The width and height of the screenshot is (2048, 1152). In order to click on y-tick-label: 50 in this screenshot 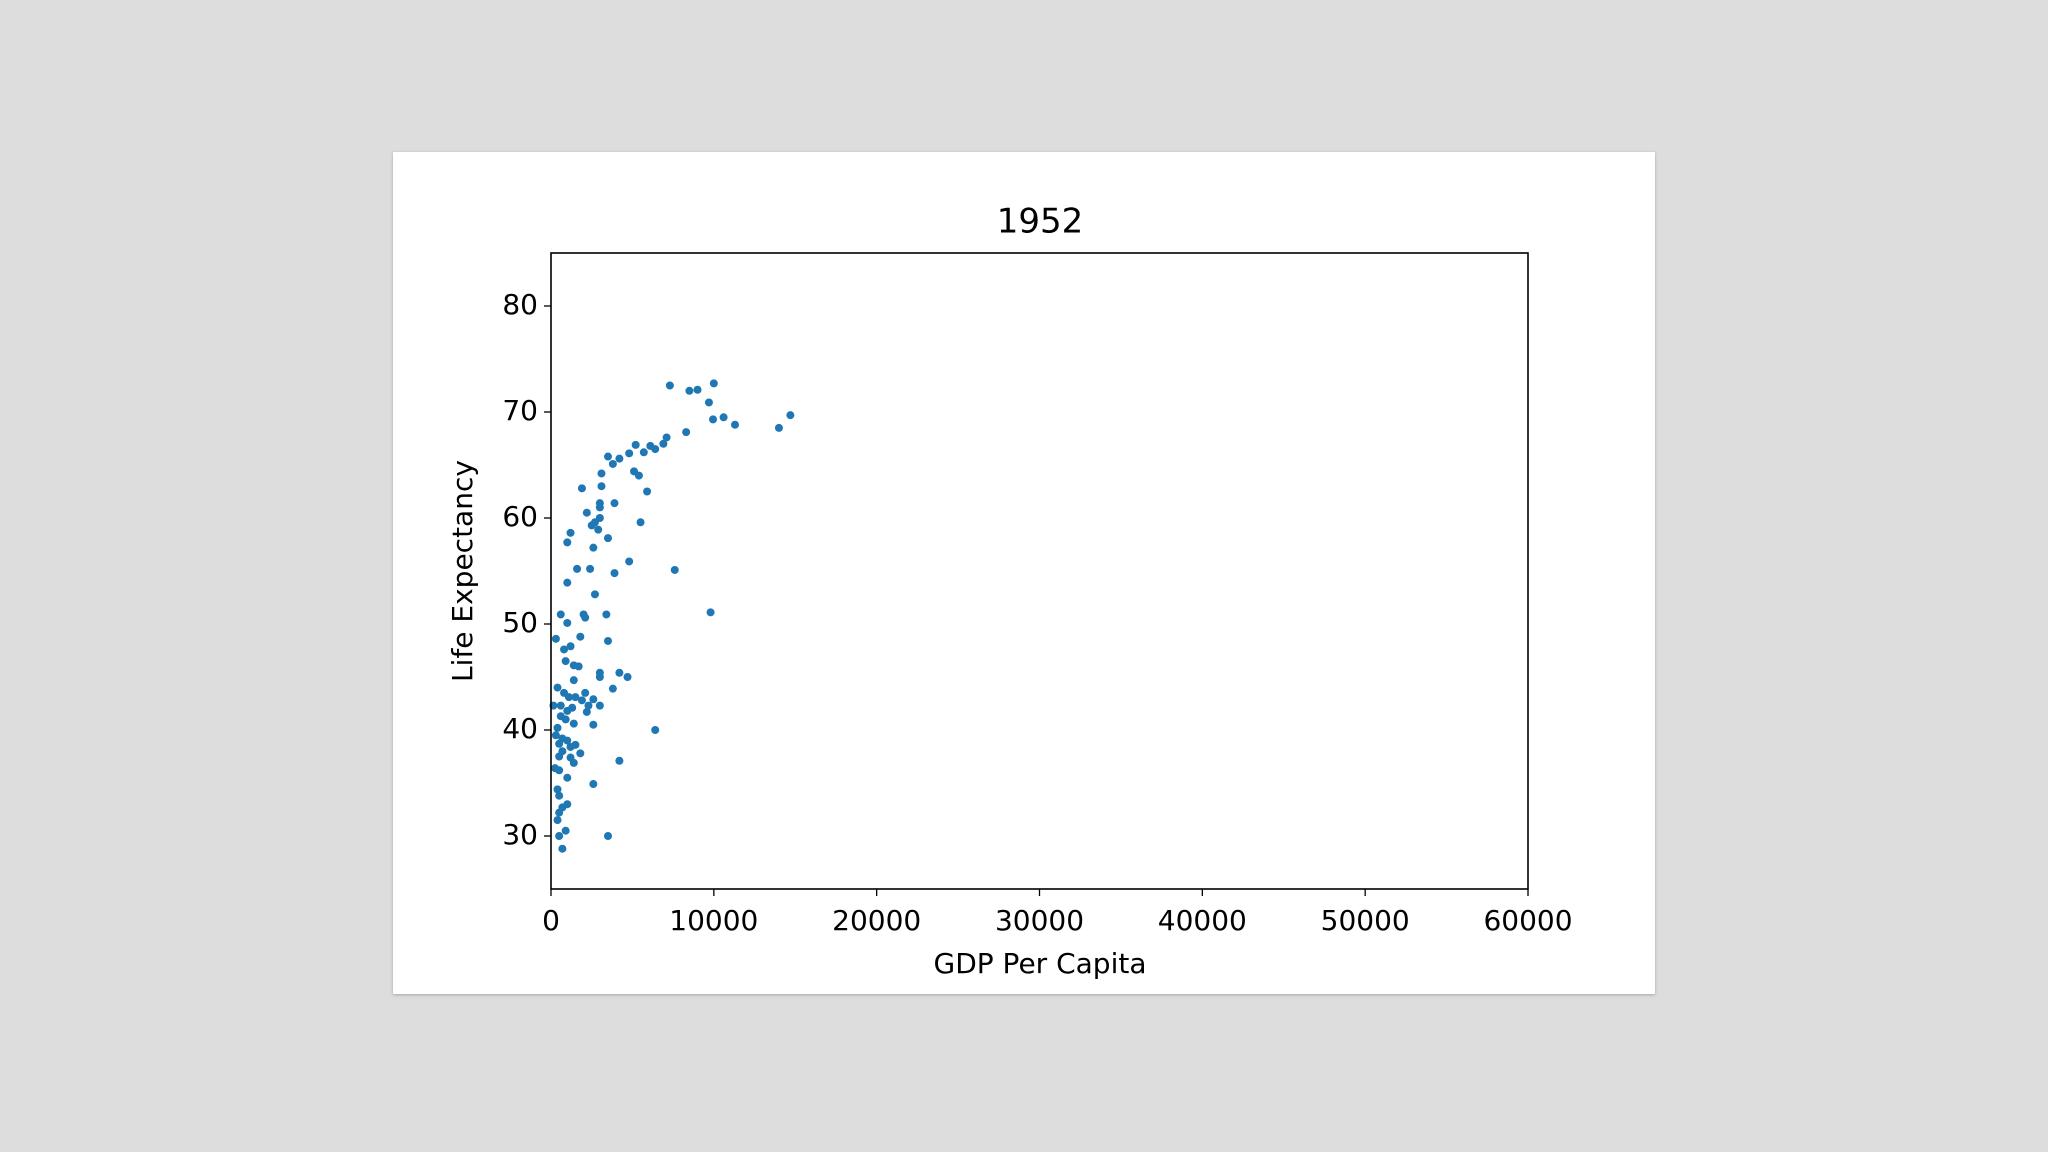, I will do `click(520, 622)`.